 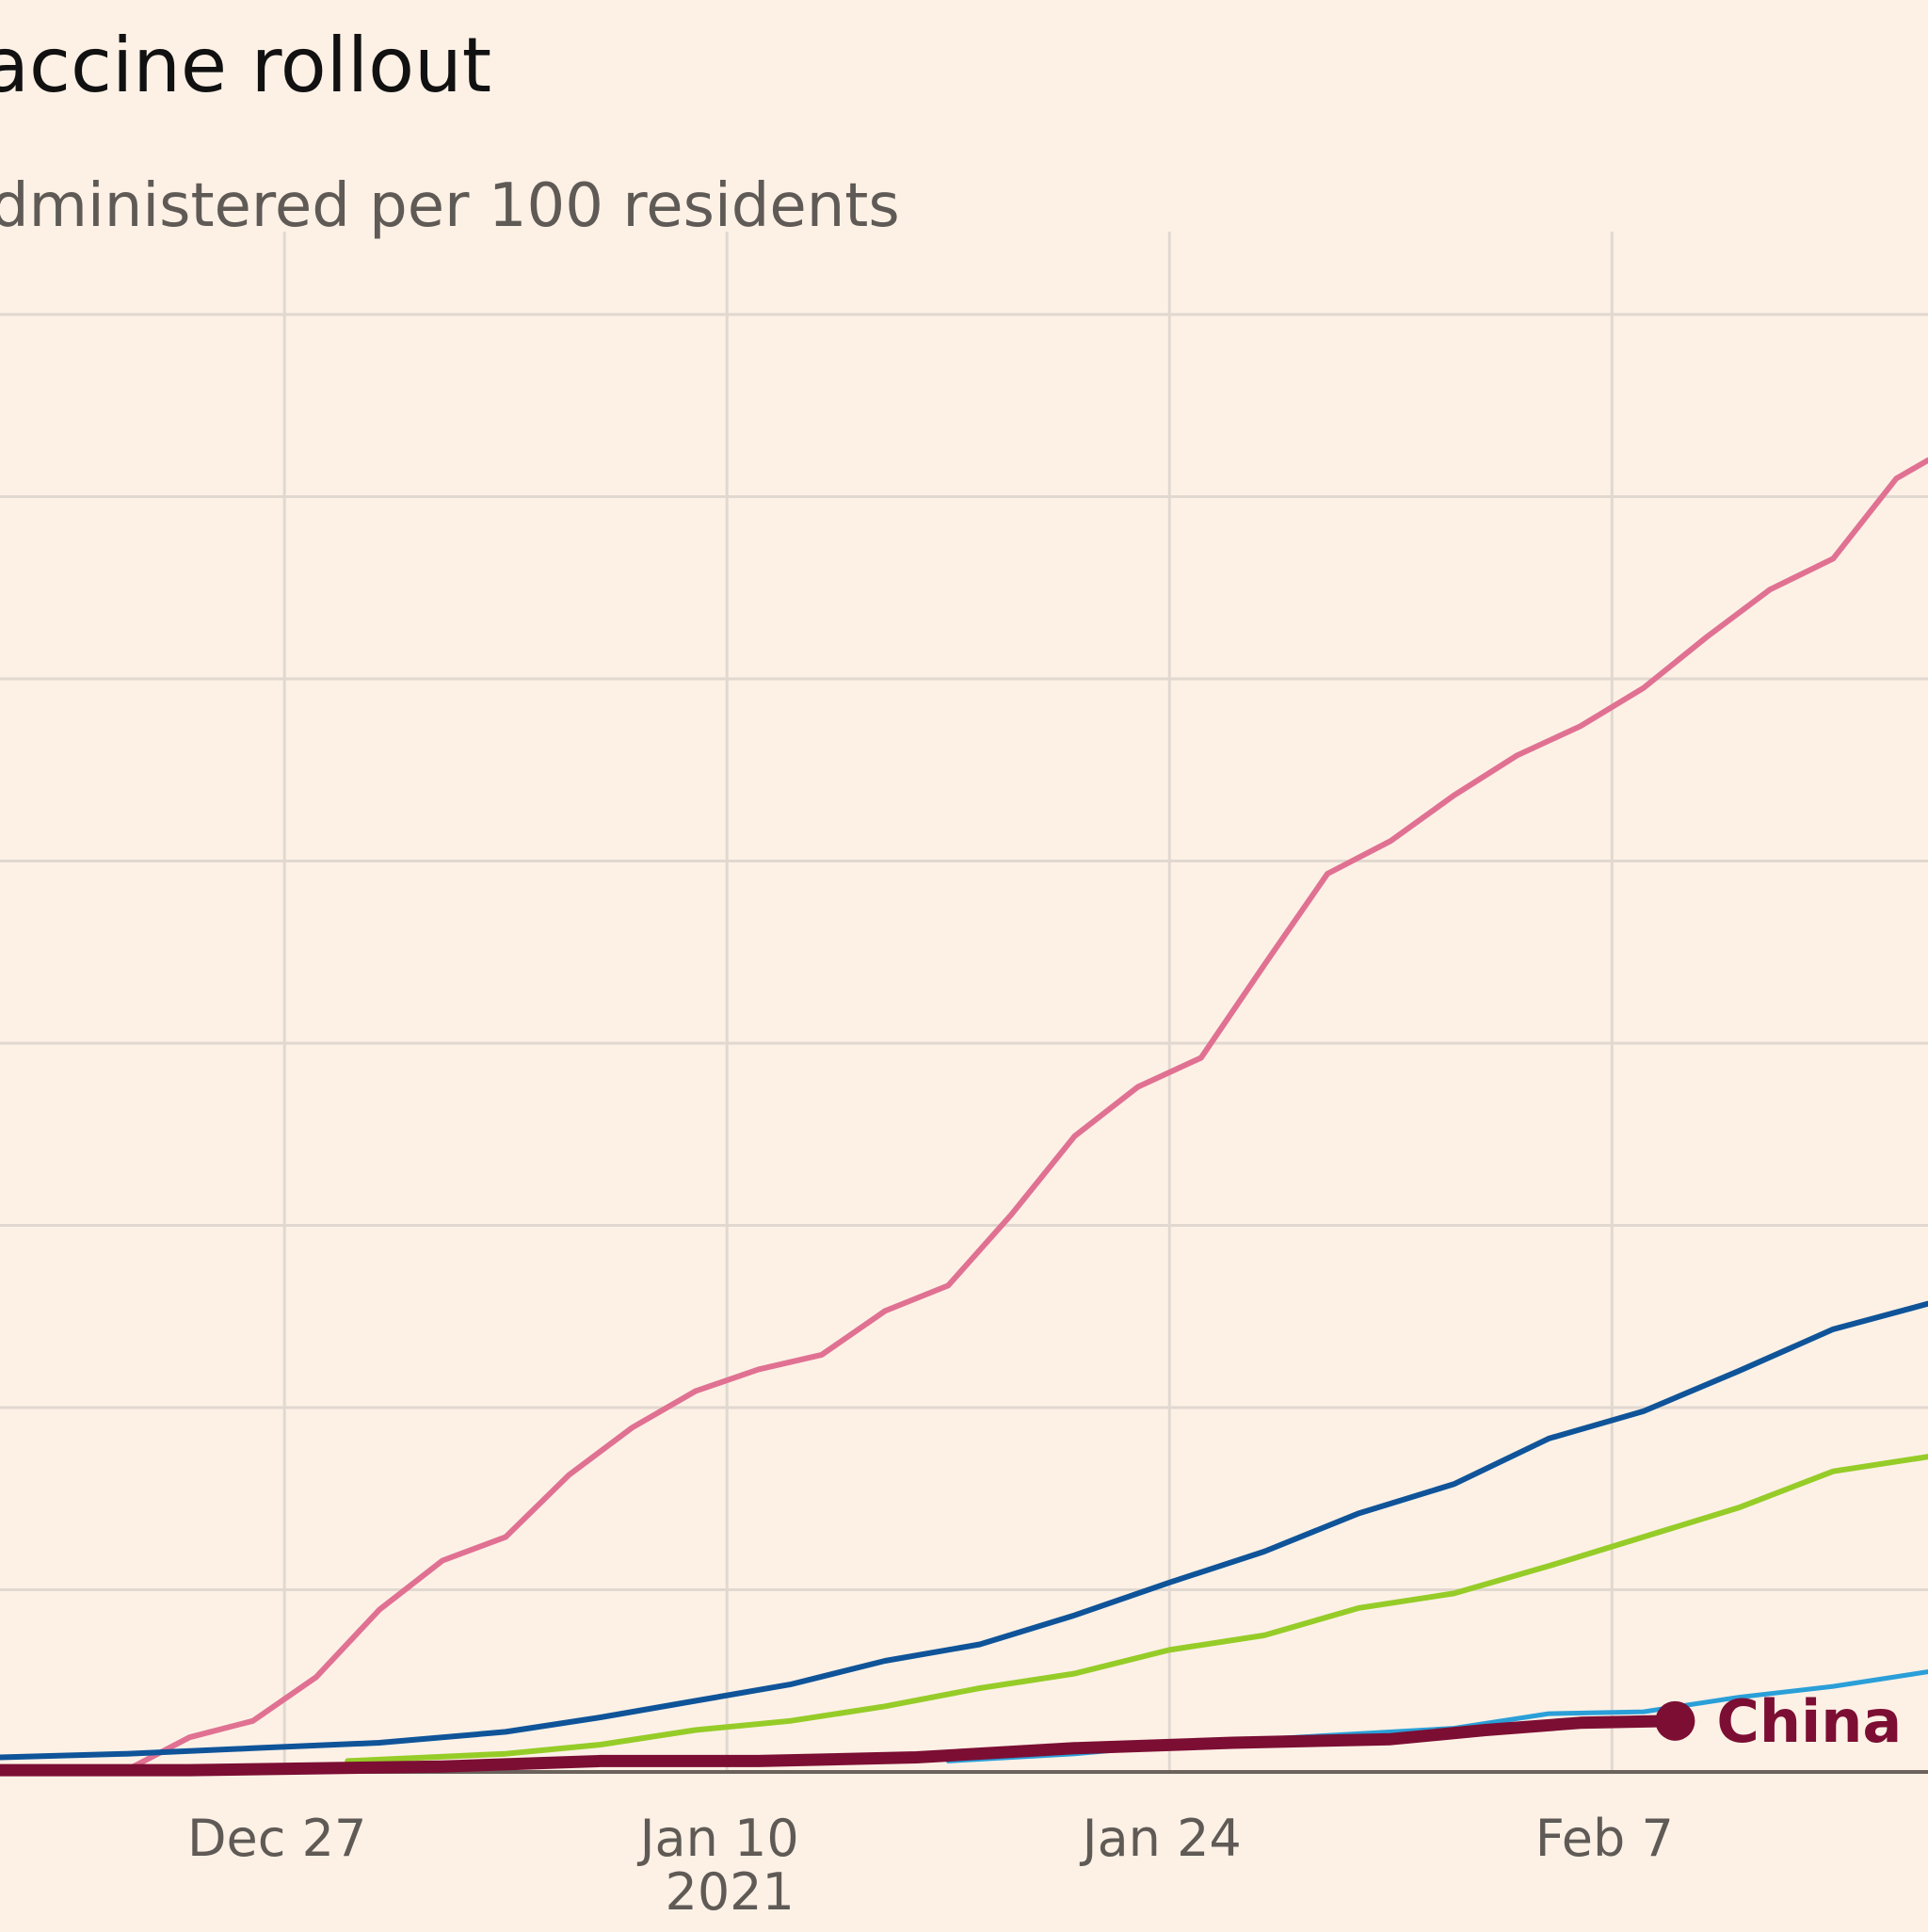 I want to click on series-endpoint-marker, so click(x=1675, y=1720).